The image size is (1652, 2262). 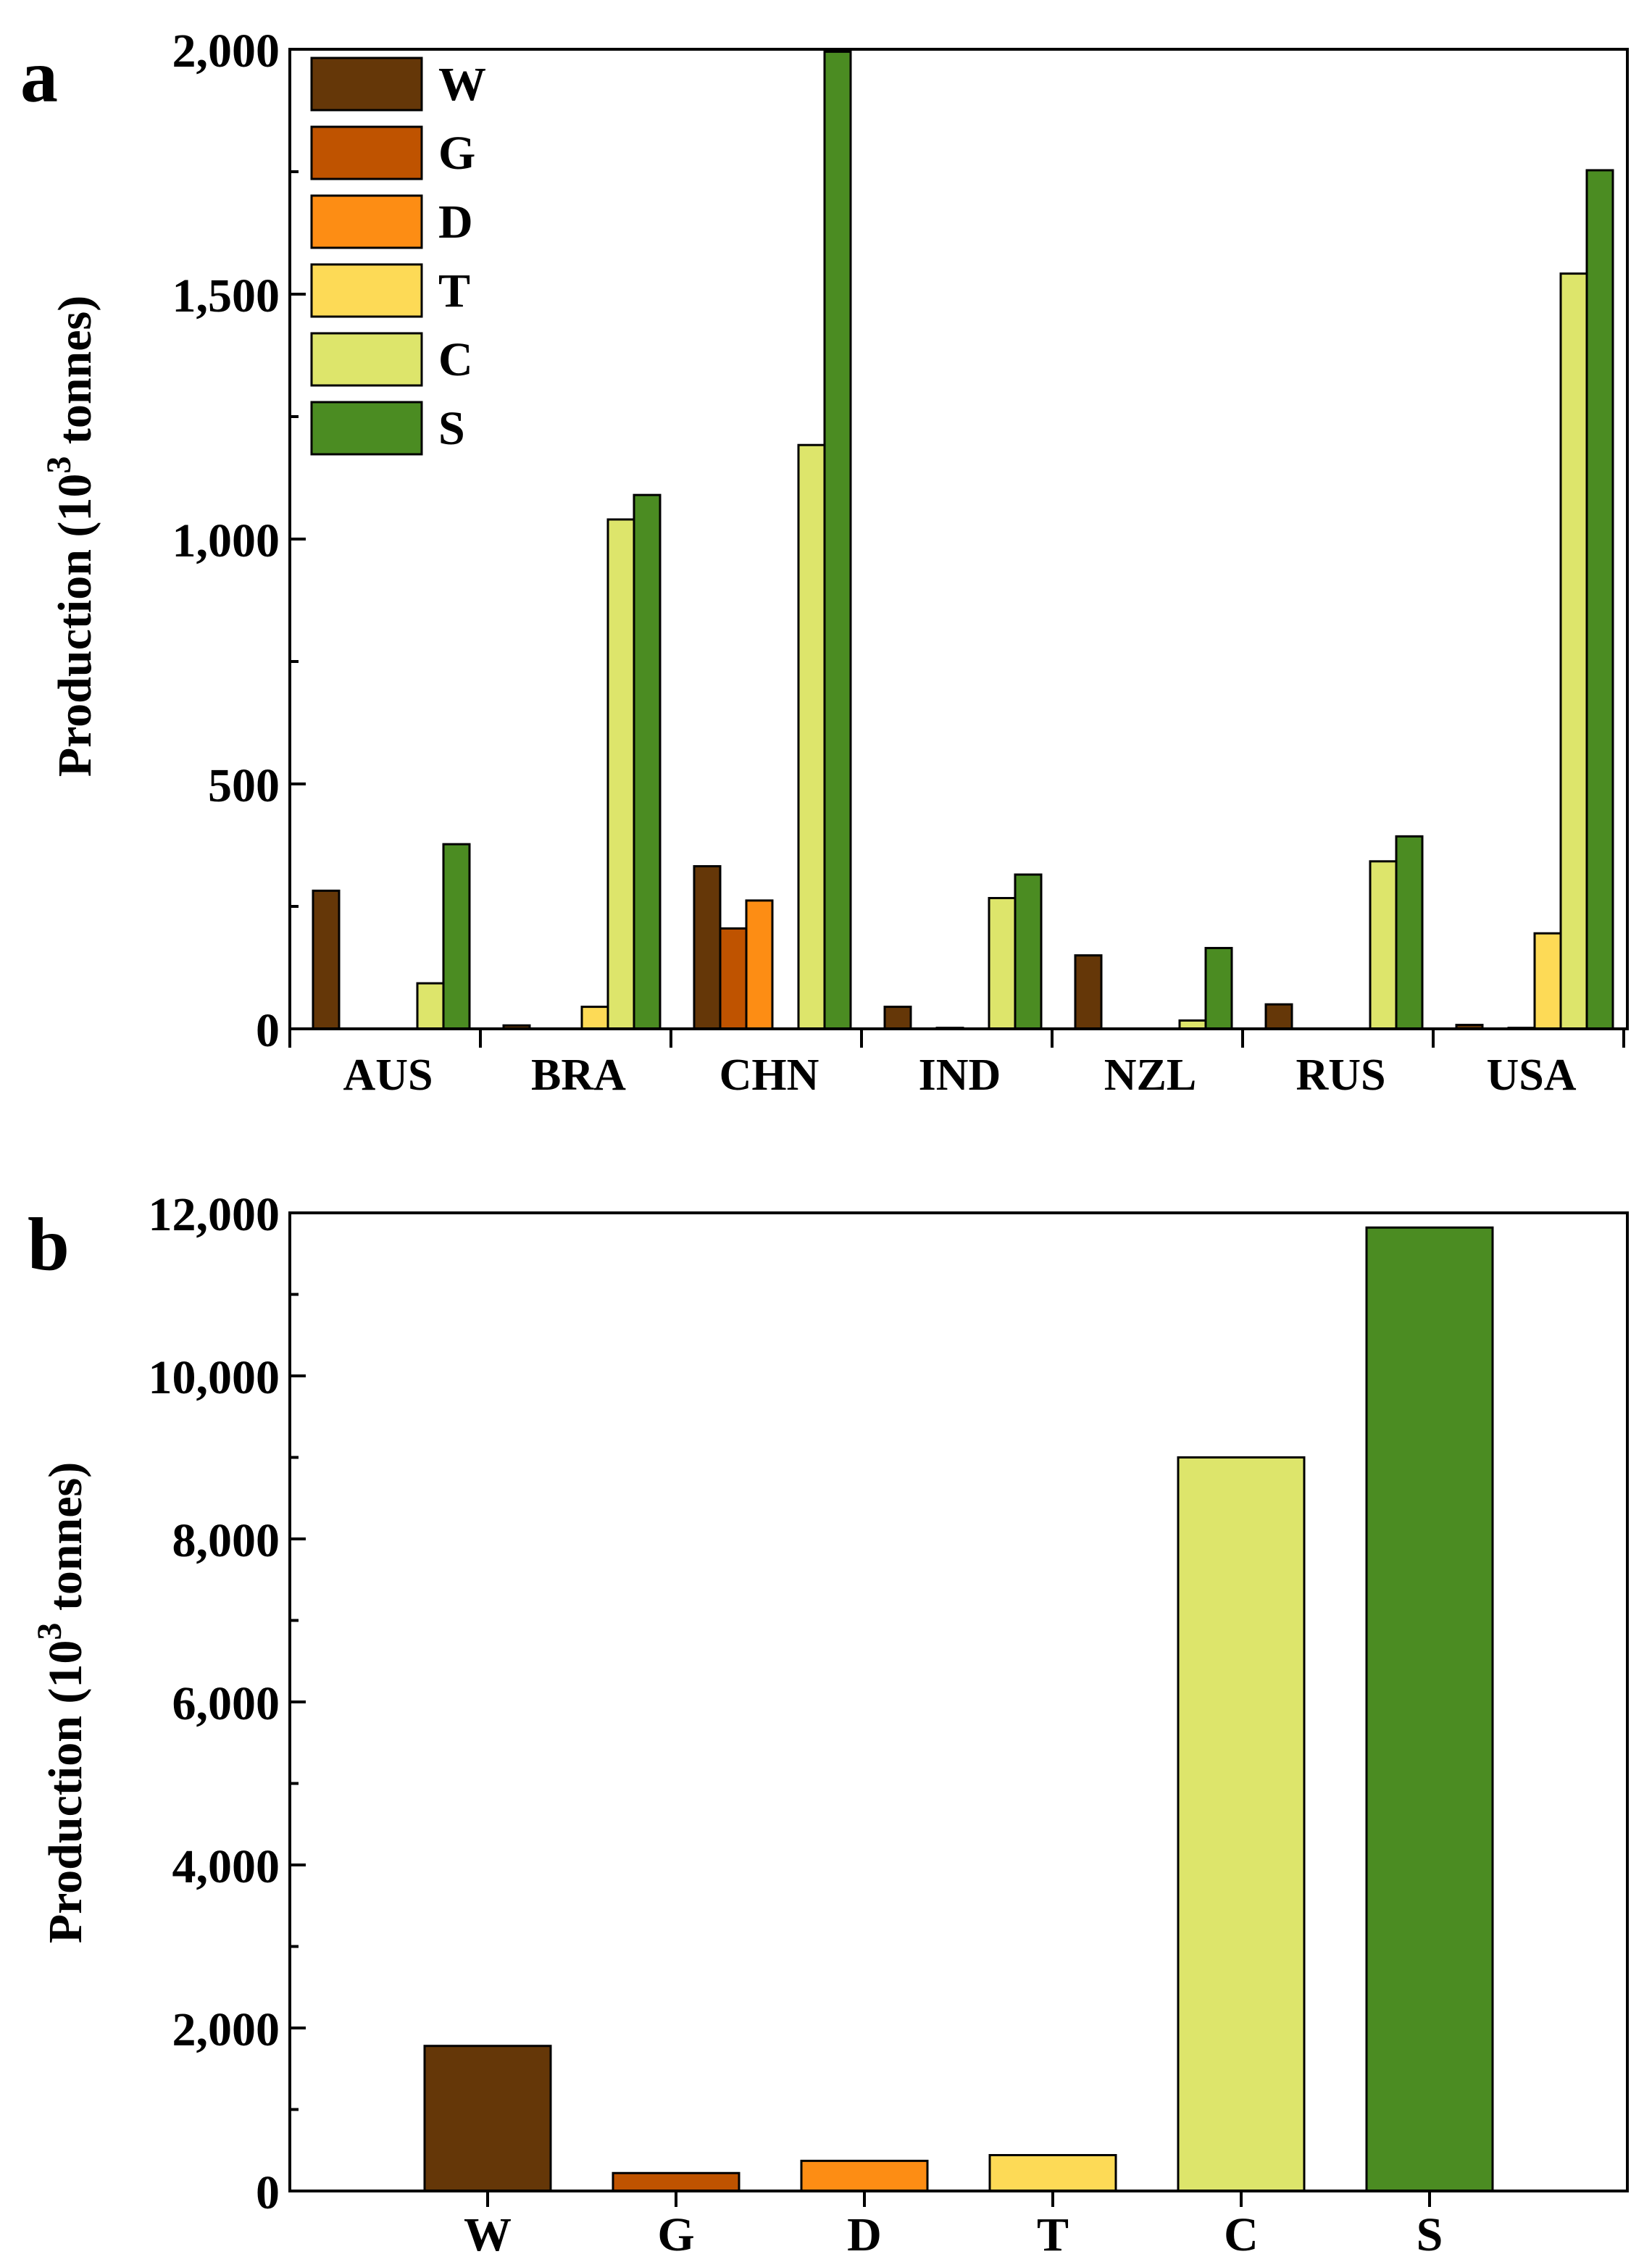 What do you see at coordinates (366, 428) in the screenshot?
I see `legend-swatch-S` at bounding box center [366, 428].